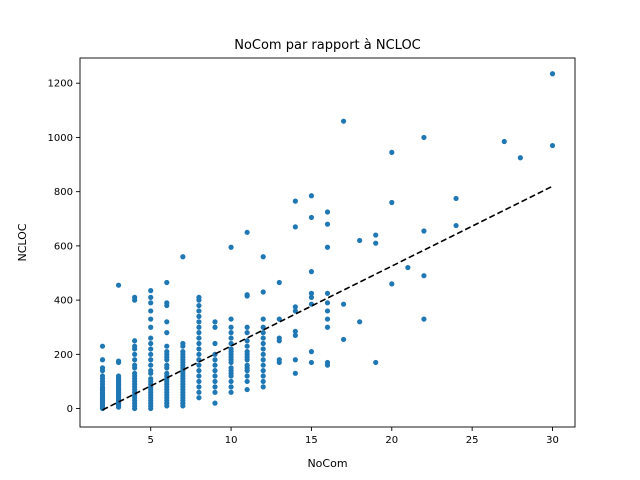  What do you see at coordinates (472, 440) in the screenshot?
I see `x-tick-label: 25` at bounding box center [472, 440].